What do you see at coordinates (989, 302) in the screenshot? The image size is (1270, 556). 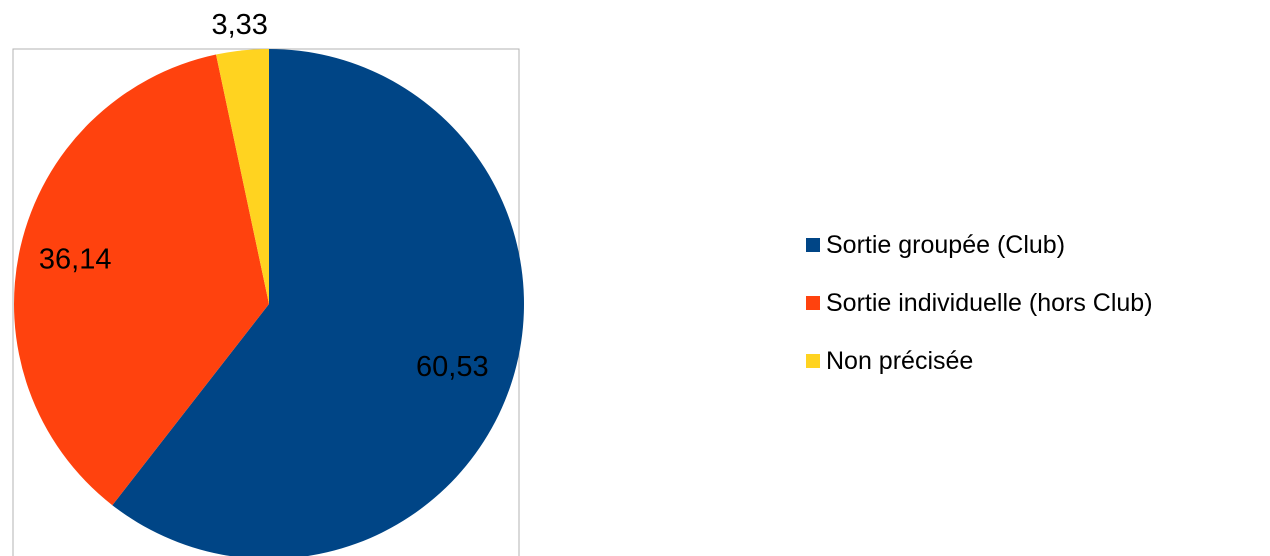 I see `legend-label: Sortie individuelle (hors Club)` at bounding box center [989, 302].